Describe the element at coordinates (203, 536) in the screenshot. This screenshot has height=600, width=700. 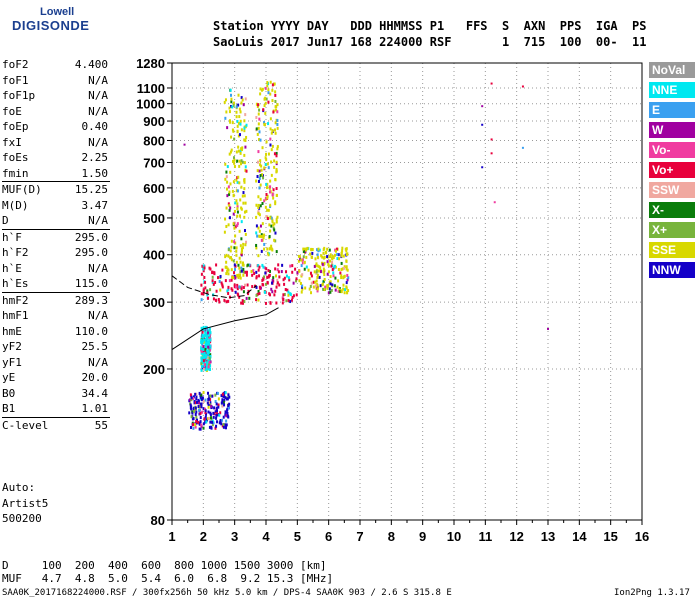
I see `x-tick-label: 2` at that location.